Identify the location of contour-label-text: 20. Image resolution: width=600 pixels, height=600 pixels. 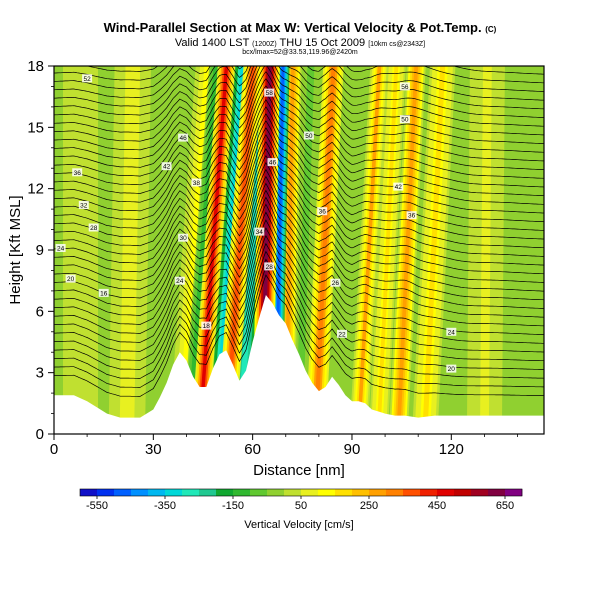
(71, 279).